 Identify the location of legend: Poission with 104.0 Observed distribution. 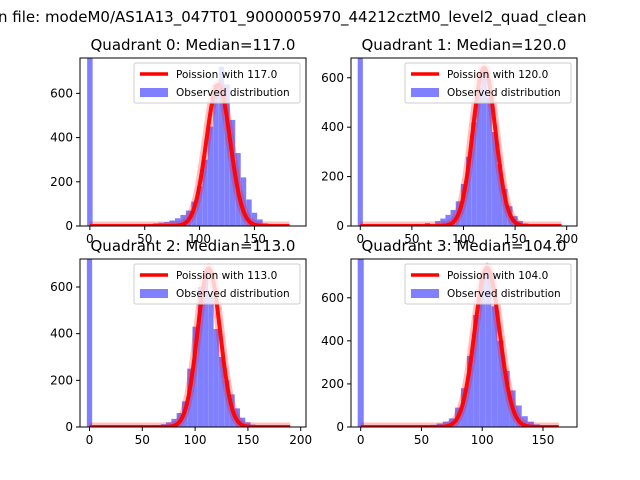
(488, 284).